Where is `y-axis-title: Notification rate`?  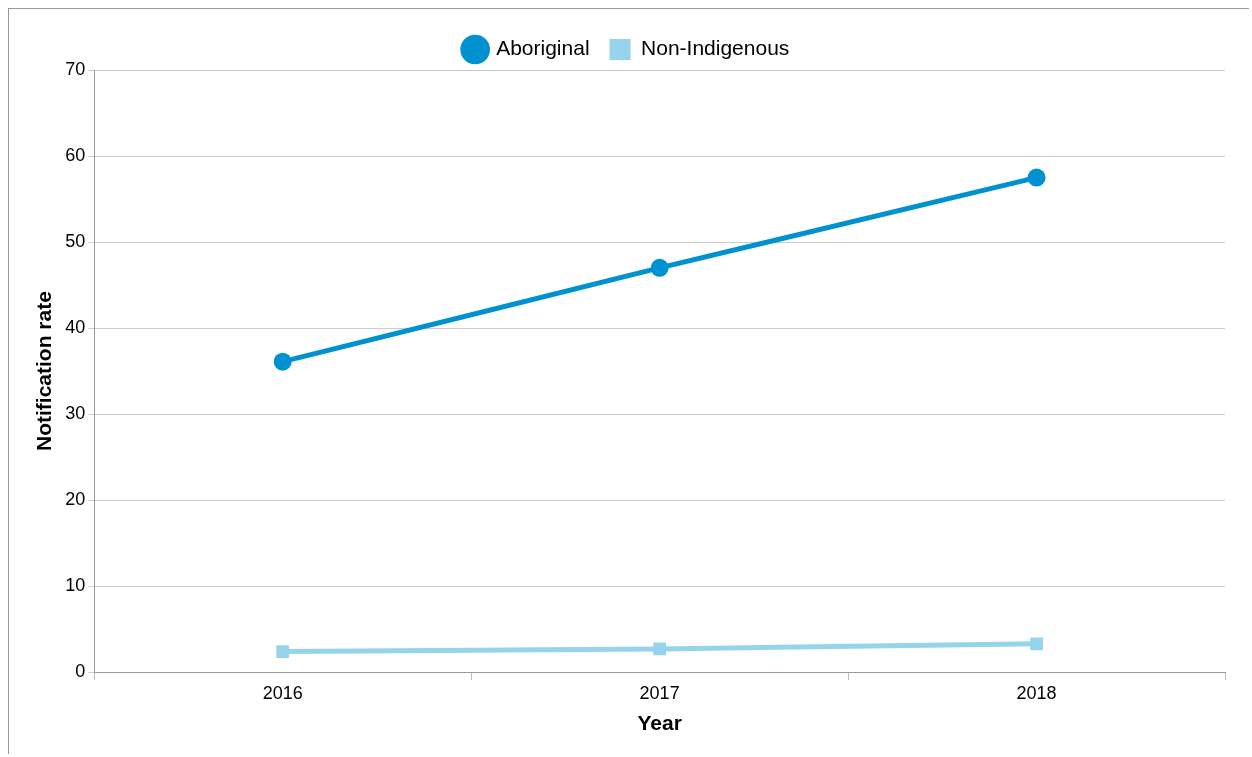
y-axis-title: Notification rate is located at coordinates (44, 371).